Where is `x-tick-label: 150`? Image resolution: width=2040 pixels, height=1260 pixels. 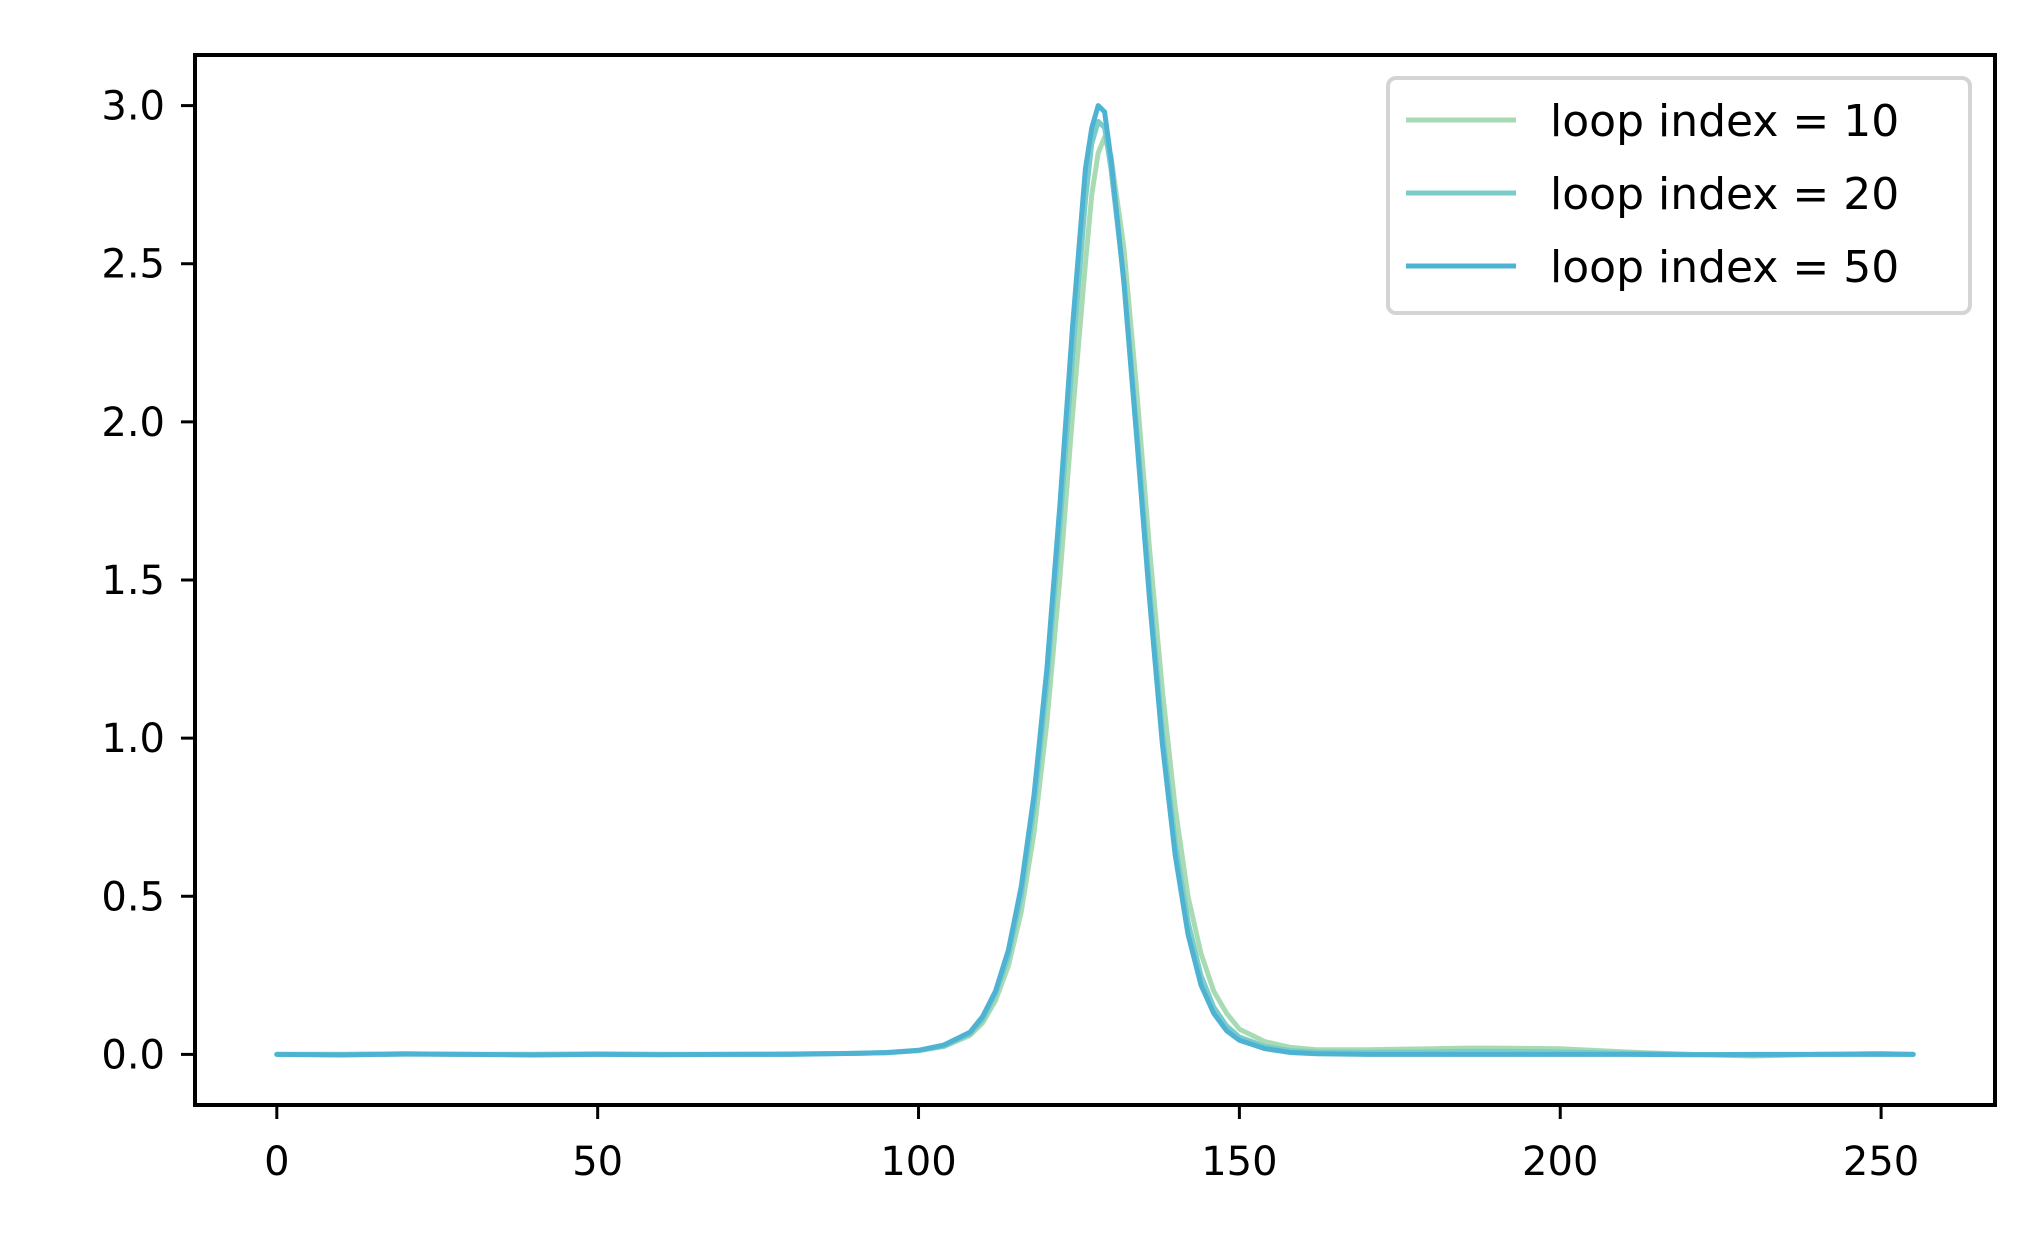
x-tick-label: 150 is located at coordinates (1239, 1162).